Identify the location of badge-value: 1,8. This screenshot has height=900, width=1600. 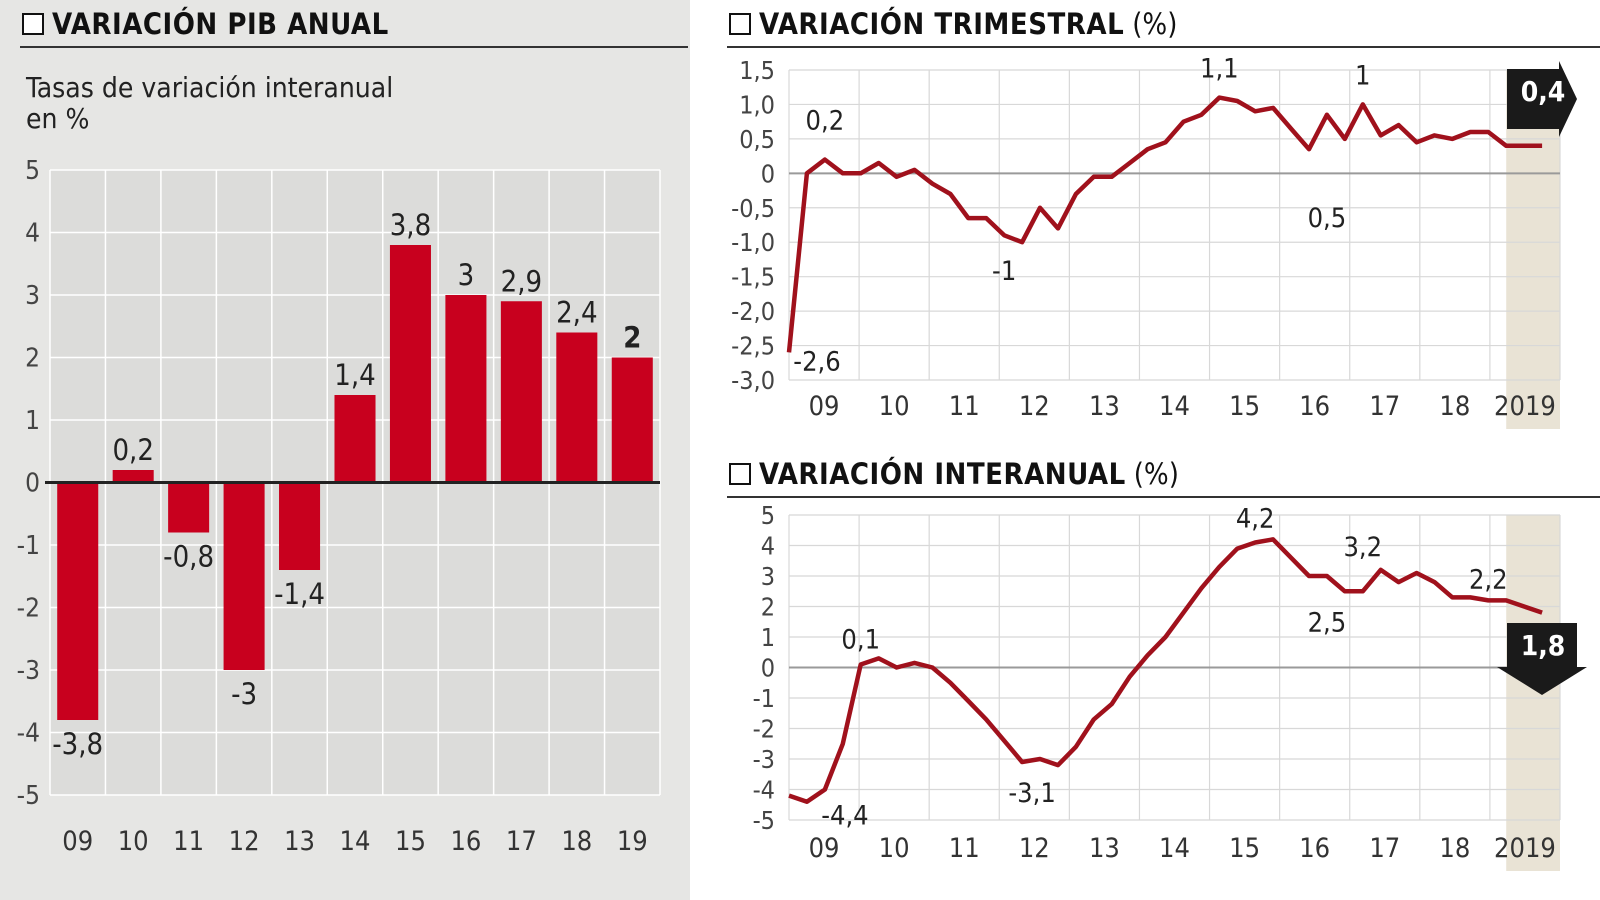
(1543, 645).